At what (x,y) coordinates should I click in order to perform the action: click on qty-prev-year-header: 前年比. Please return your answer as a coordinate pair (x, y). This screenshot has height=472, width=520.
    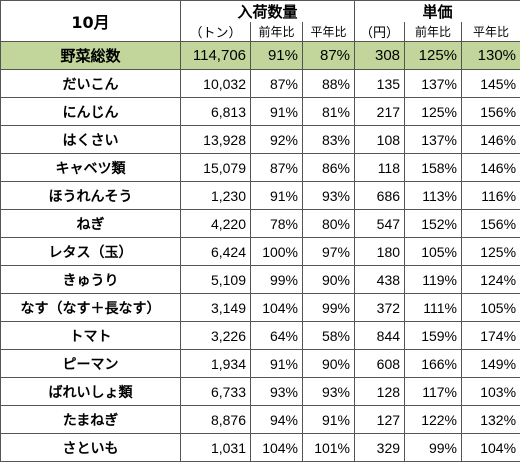
    Looking at the image, I should click on (276, 32).